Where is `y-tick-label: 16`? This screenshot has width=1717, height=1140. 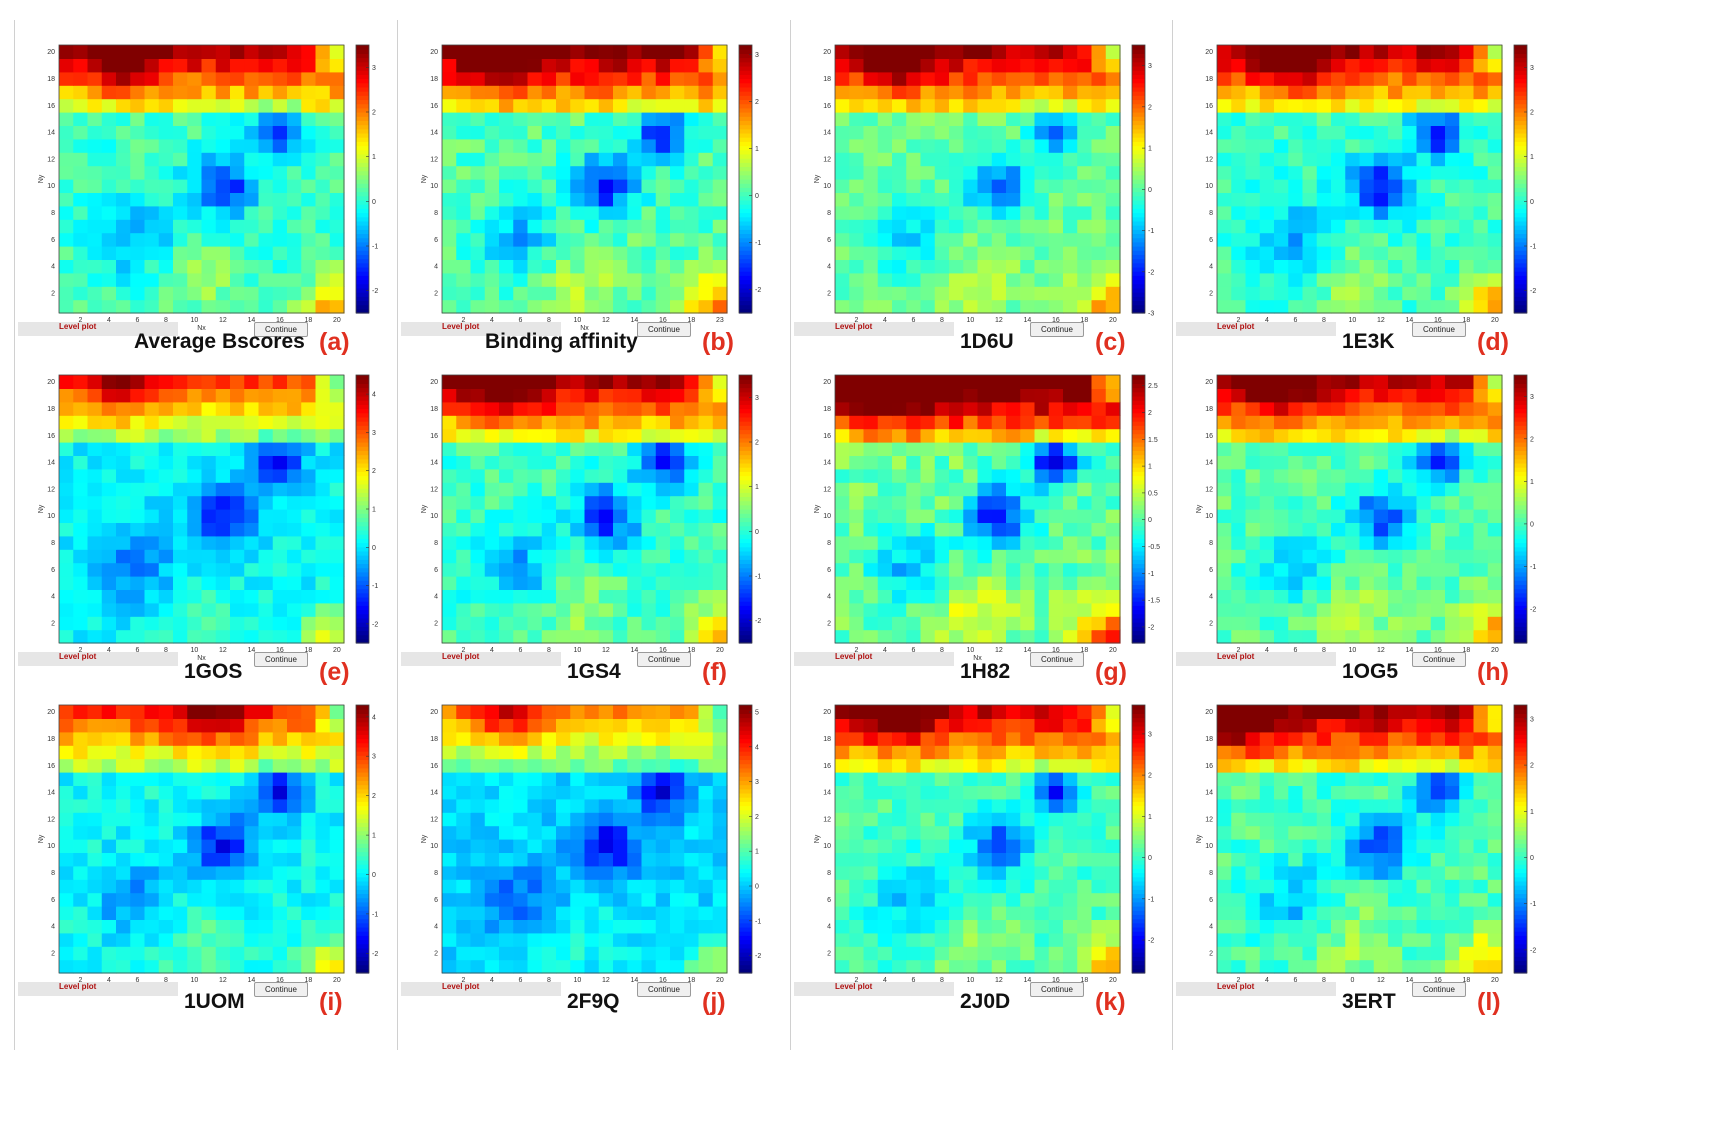
y-tick-label: 16 is located at coordinates (1209, 436).